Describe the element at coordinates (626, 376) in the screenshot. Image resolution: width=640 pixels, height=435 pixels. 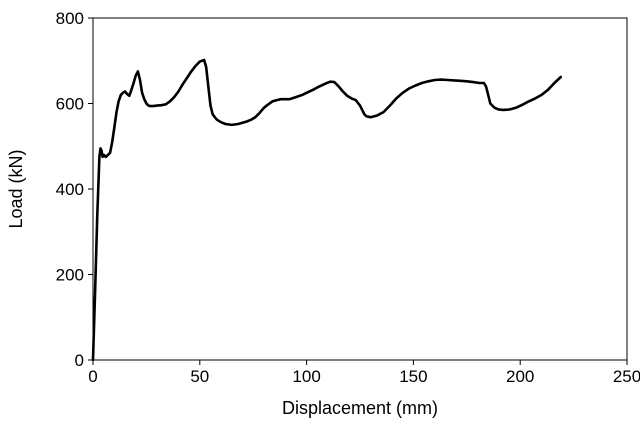
I see `x-tick-label: 250` at that location.